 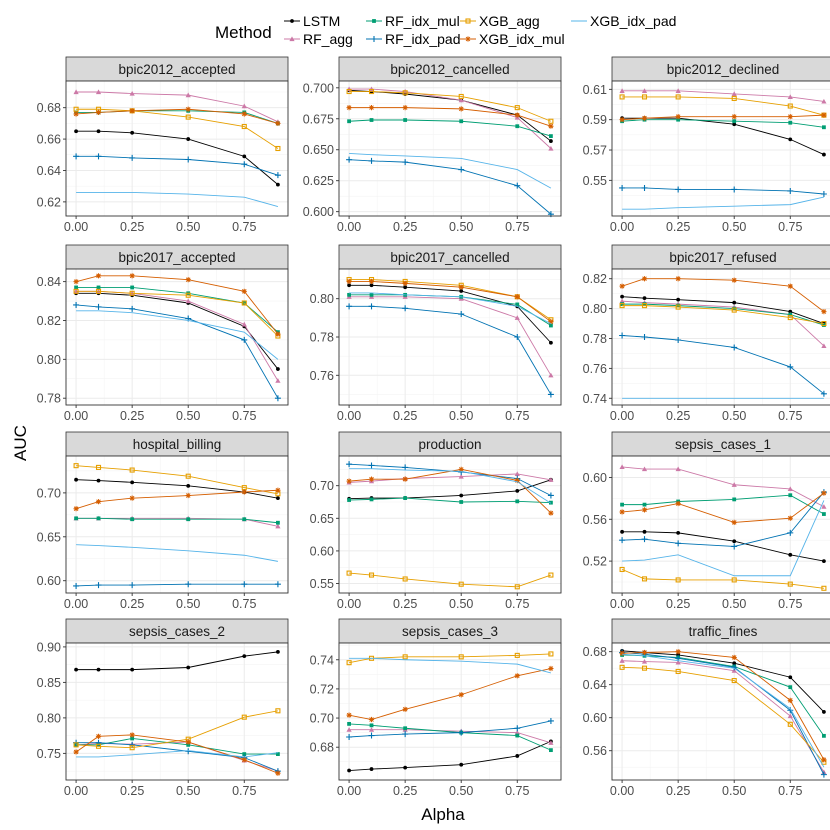 What do you see at coordinates (49, 683) in the screenshot?
I see `y-tick-label: 0.85` at bounding box center [49, 683].